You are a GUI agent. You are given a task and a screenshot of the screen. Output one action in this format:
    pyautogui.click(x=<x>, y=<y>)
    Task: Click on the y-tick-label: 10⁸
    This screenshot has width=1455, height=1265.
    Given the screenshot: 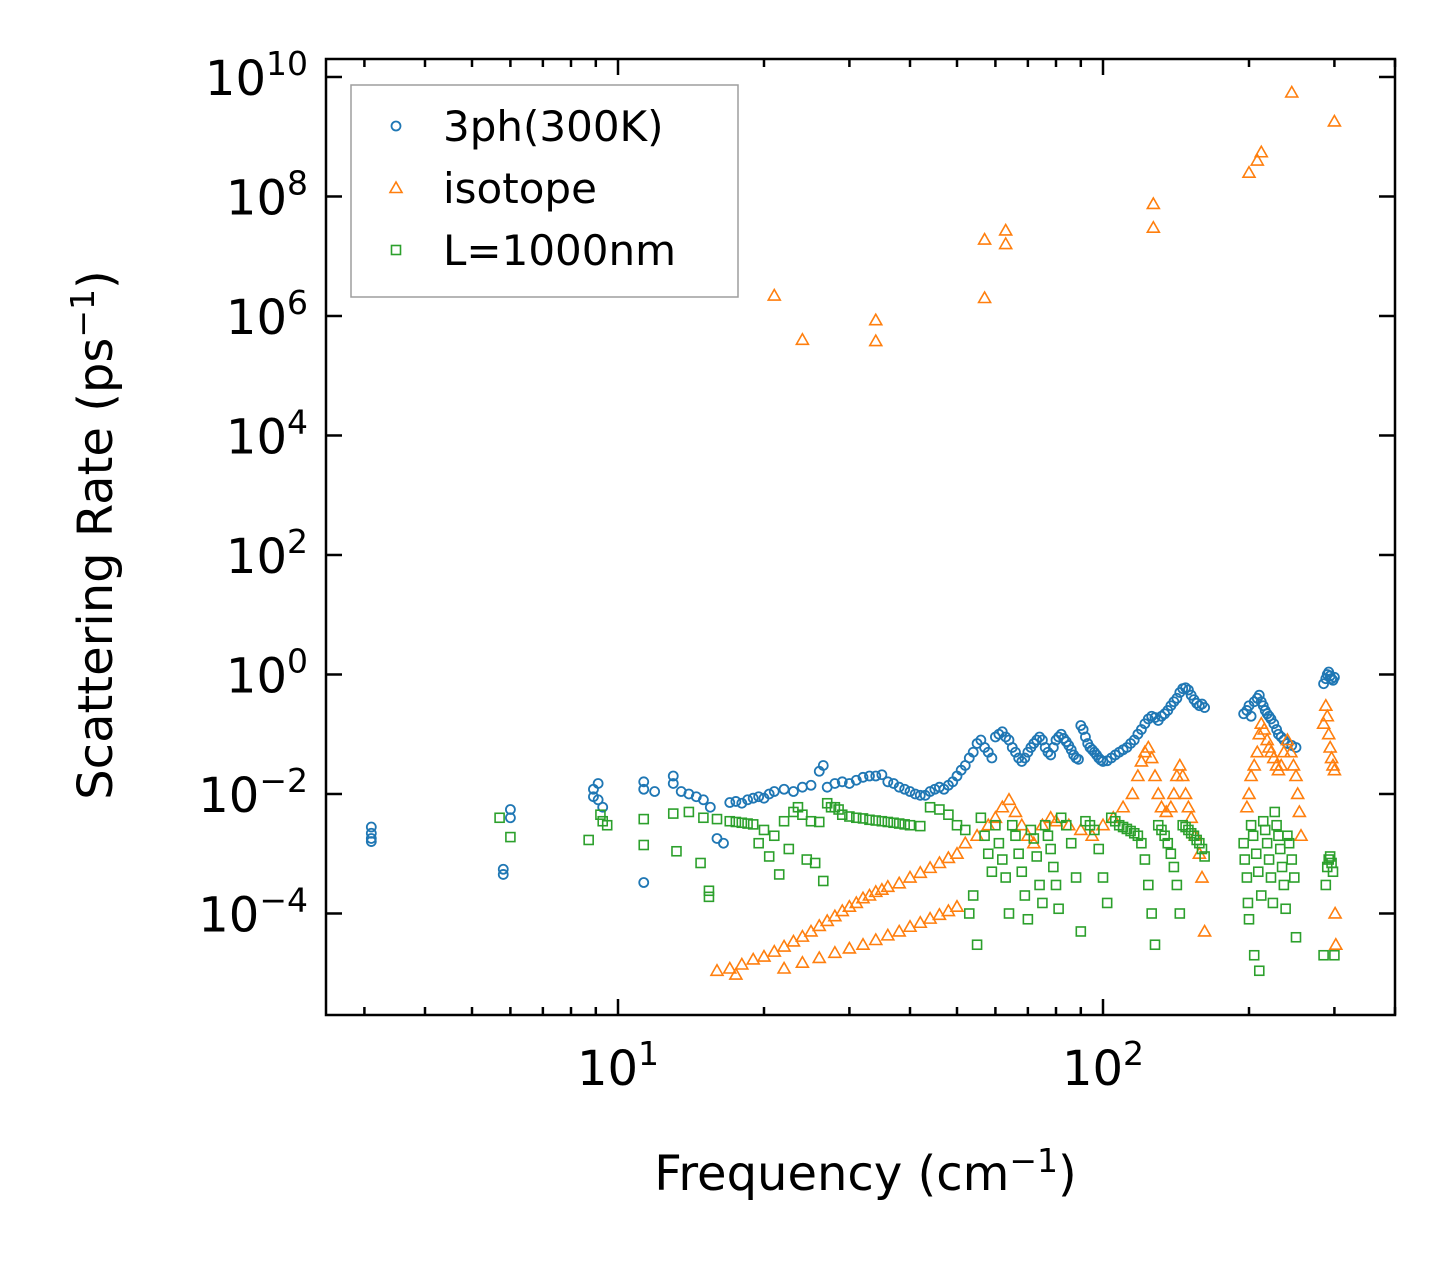 What is the action you would take?
    pyautogui.click(x=267, y=194)
    